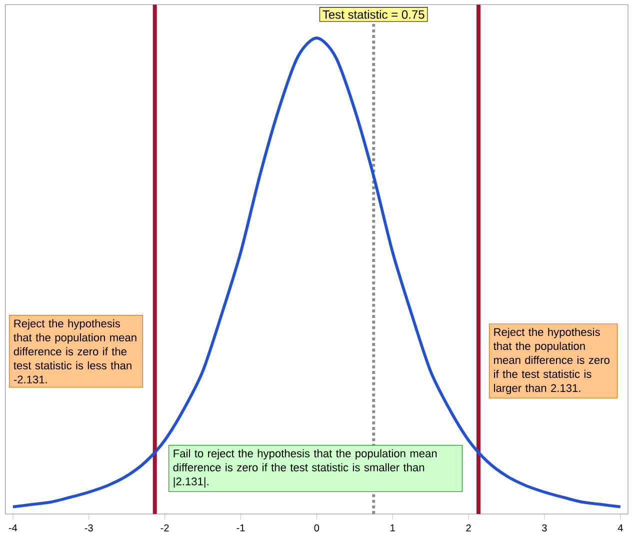 The width and height of the screenshot is (632, 546). Describe the element at coordinates (392, 528) in the screenshot. I see `x-tick-label: 1` at that location.